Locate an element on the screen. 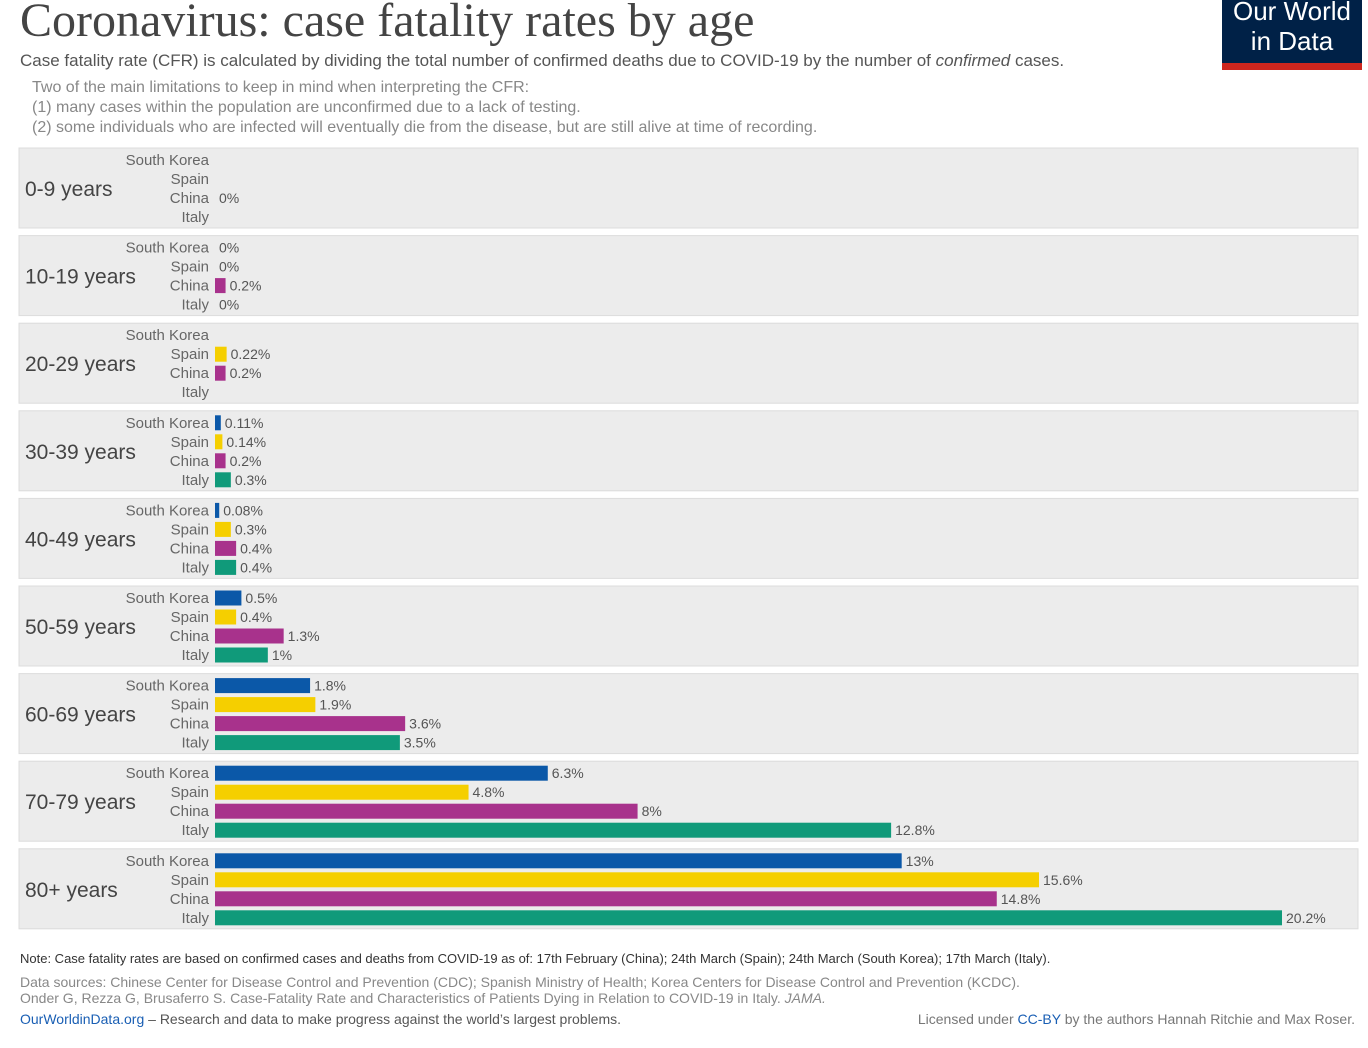 This screenshot has width=1368, height=1048. logo-stripe is located at coordinates (1292, 66).